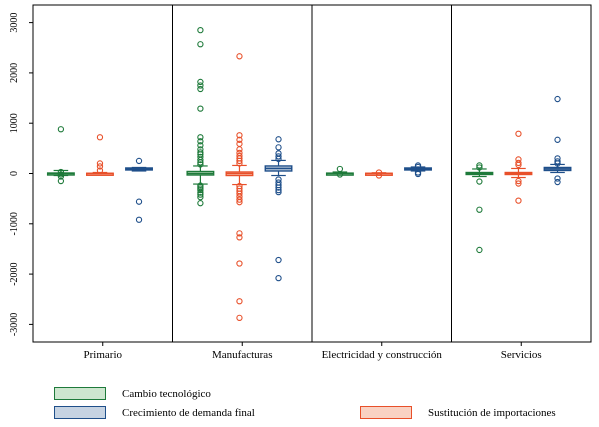  Describe the element at coordinates (103, 355) in the screenshot. I see `x-tick-label: Primario` at that location.